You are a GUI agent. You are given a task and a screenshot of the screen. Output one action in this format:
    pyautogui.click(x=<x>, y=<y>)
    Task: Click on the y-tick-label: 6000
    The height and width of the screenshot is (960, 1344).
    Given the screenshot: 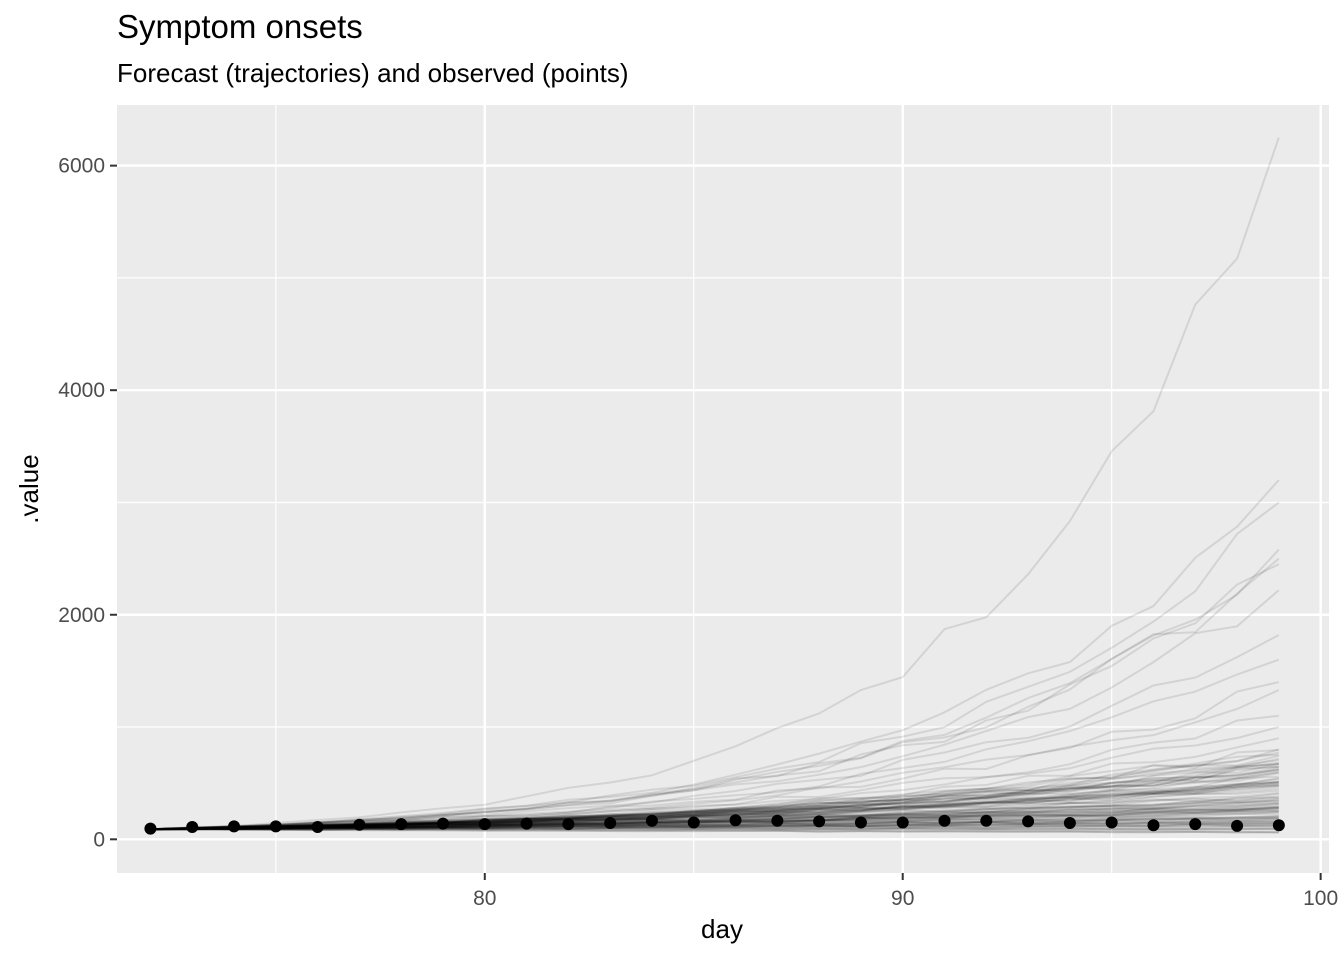 What is the action you would take?
    pyautogui.click(x=81, y=166)
    